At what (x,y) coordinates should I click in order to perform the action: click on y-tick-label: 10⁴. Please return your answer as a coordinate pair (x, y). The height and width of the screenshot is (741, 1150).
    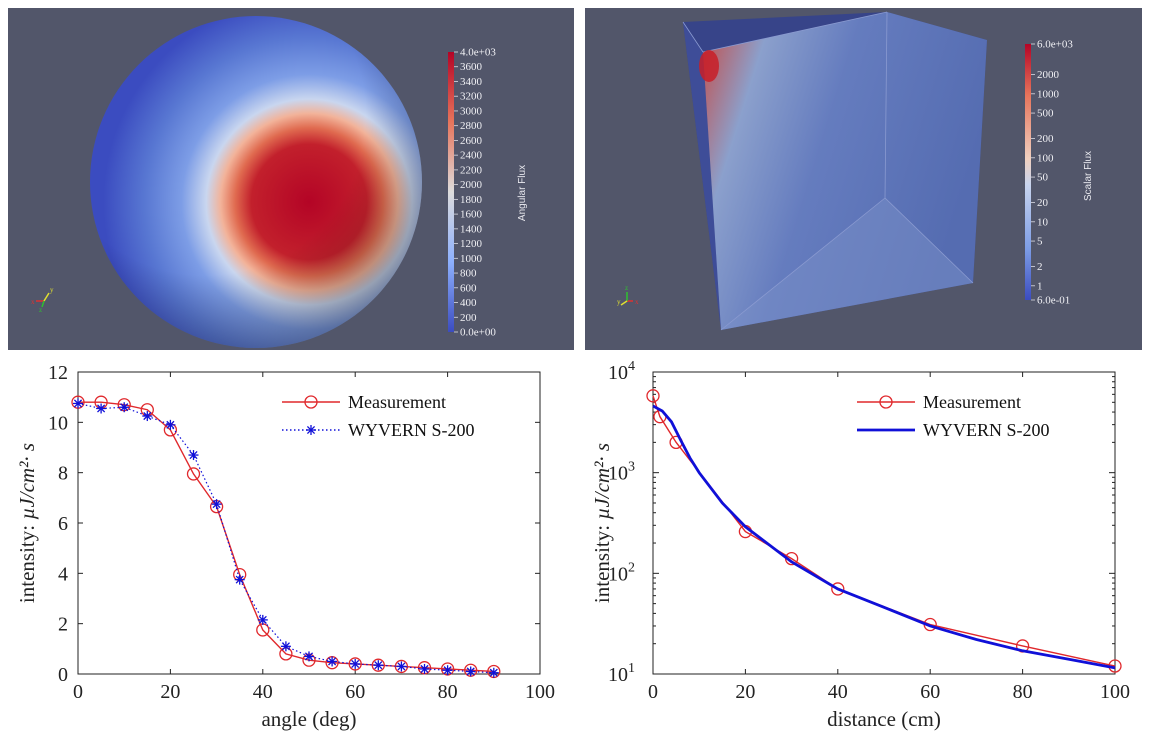
    Looking at the image, I should click on (621, 371).